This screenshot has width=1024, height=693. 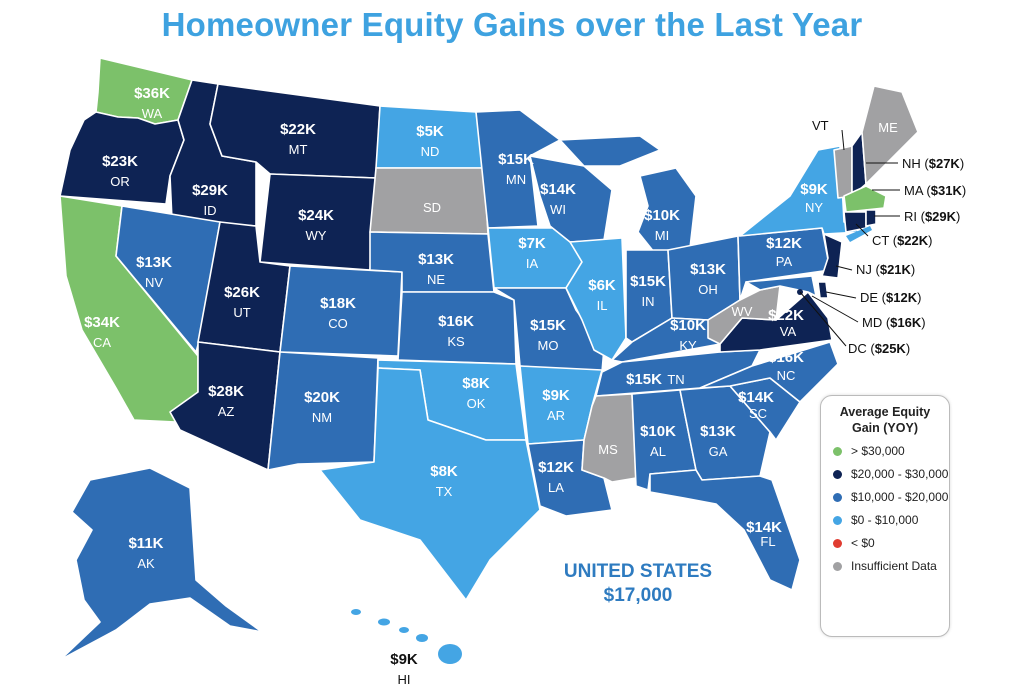 What do you see at coordinates (725, 530) in the screenshot?
I see `state-fl` at bounding box center [725, 530].